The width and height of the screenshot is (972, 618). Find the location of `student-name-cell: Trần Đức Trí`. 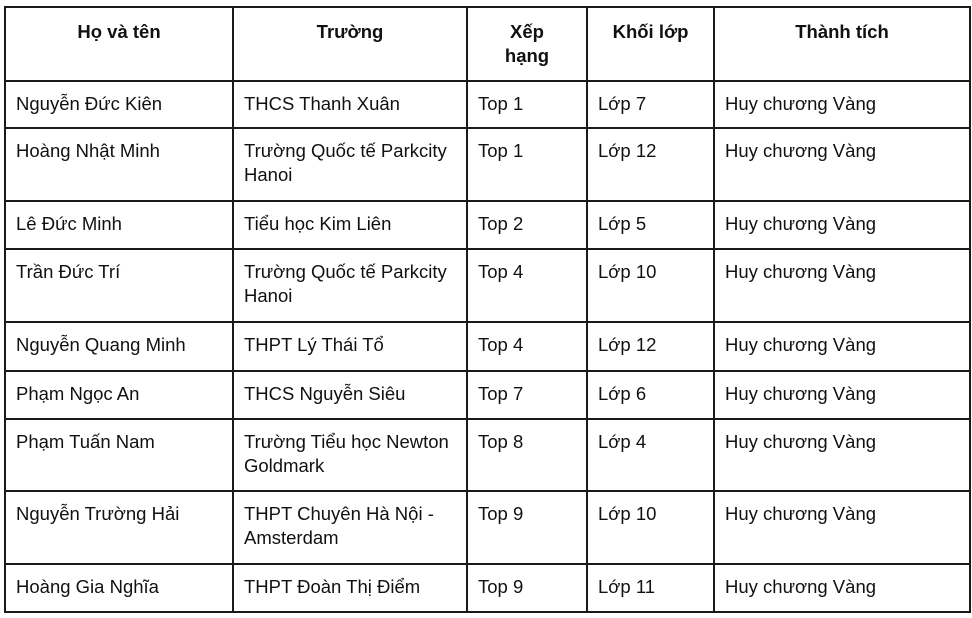

student-name-cell: Trần Đức Trí is located at coordinates (119, 285).